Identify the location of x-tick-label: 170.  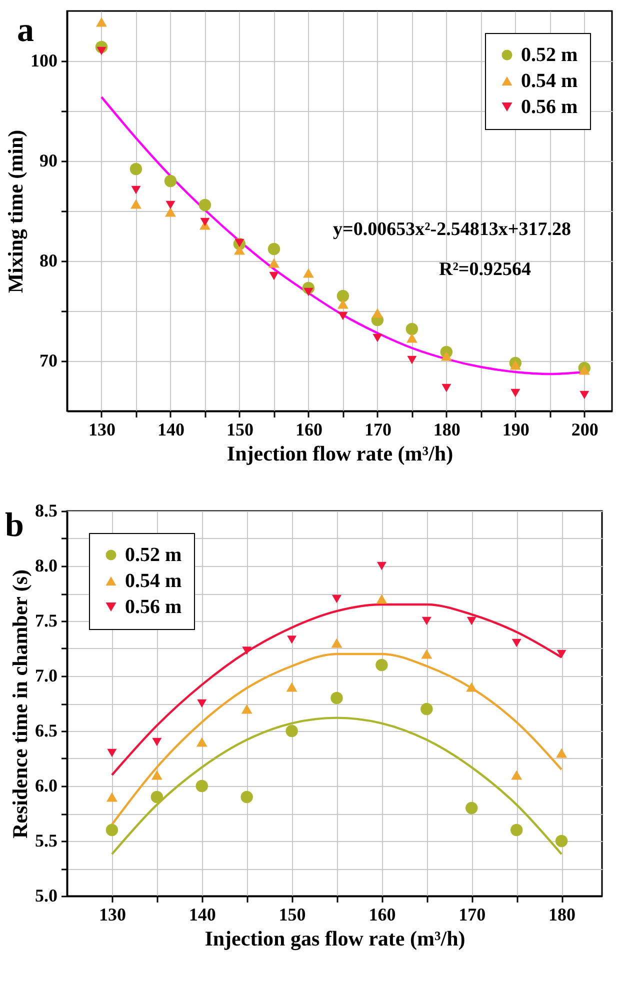
(378, 430).